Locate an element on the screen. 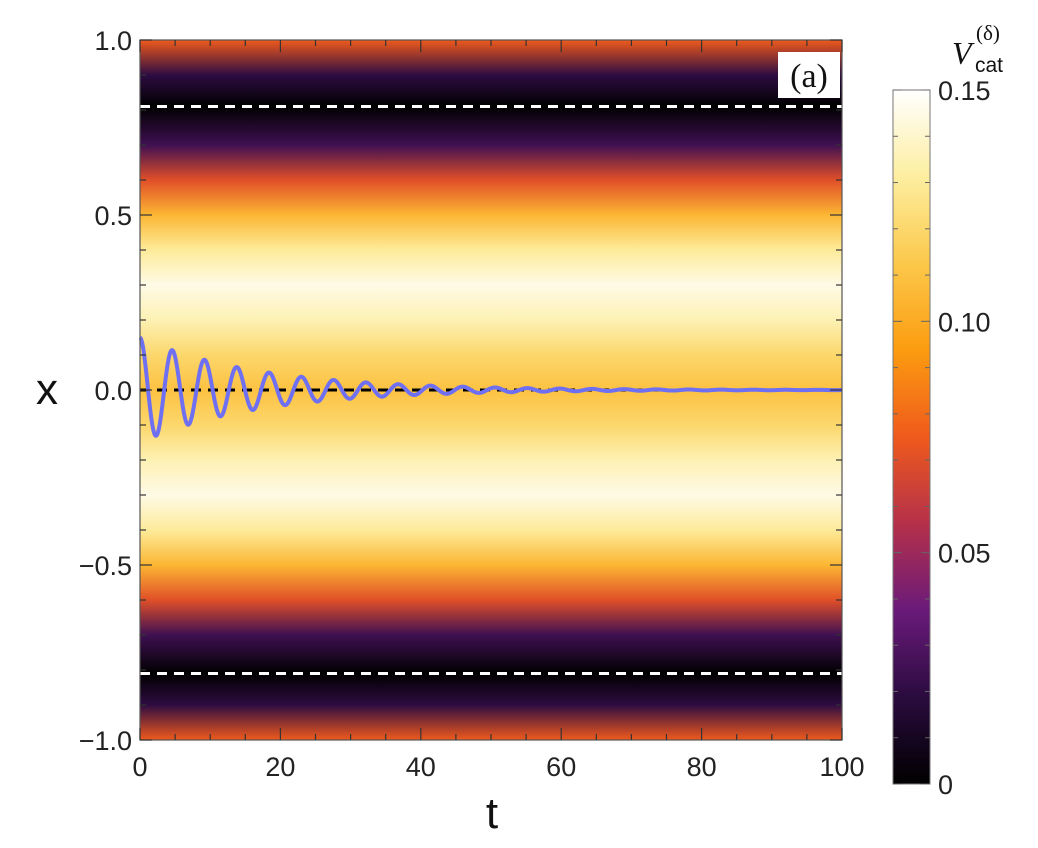 The image size is (1038, 848). x-tick-label: 0 is located at coordinates (139, 767).